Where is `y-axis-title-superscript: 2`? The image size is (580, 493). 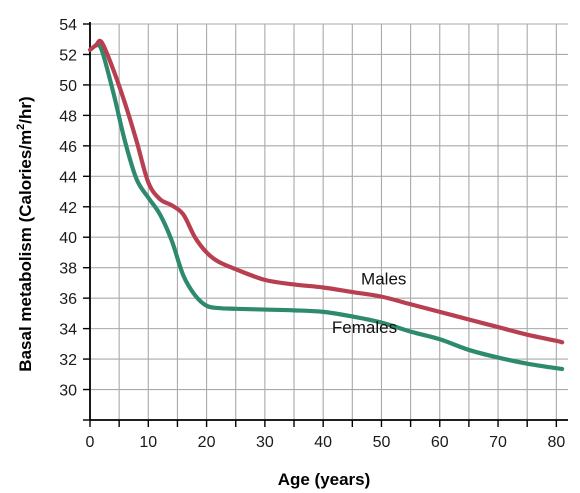 y-axis-title-superscript: 2 is located at coordinates (21, 127).